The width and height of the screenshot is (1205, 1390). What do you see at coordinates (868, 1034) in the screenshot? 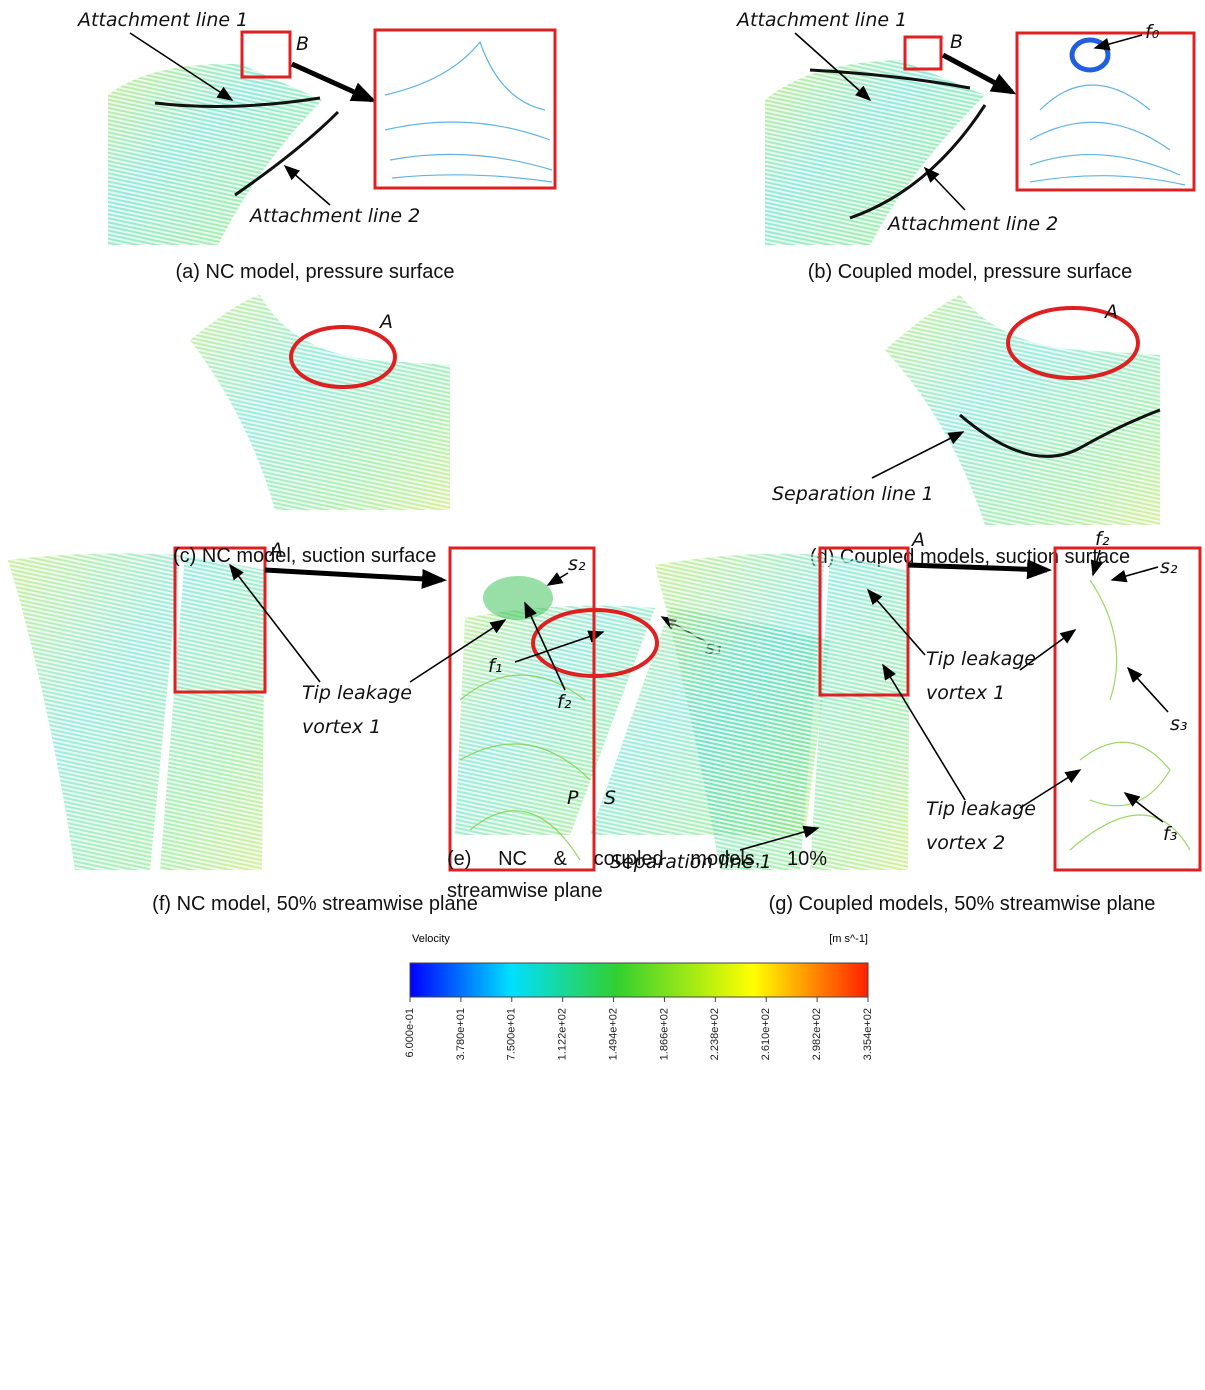
I see `tick-label: 3.354e+02` at bounding box center [868, 1034].